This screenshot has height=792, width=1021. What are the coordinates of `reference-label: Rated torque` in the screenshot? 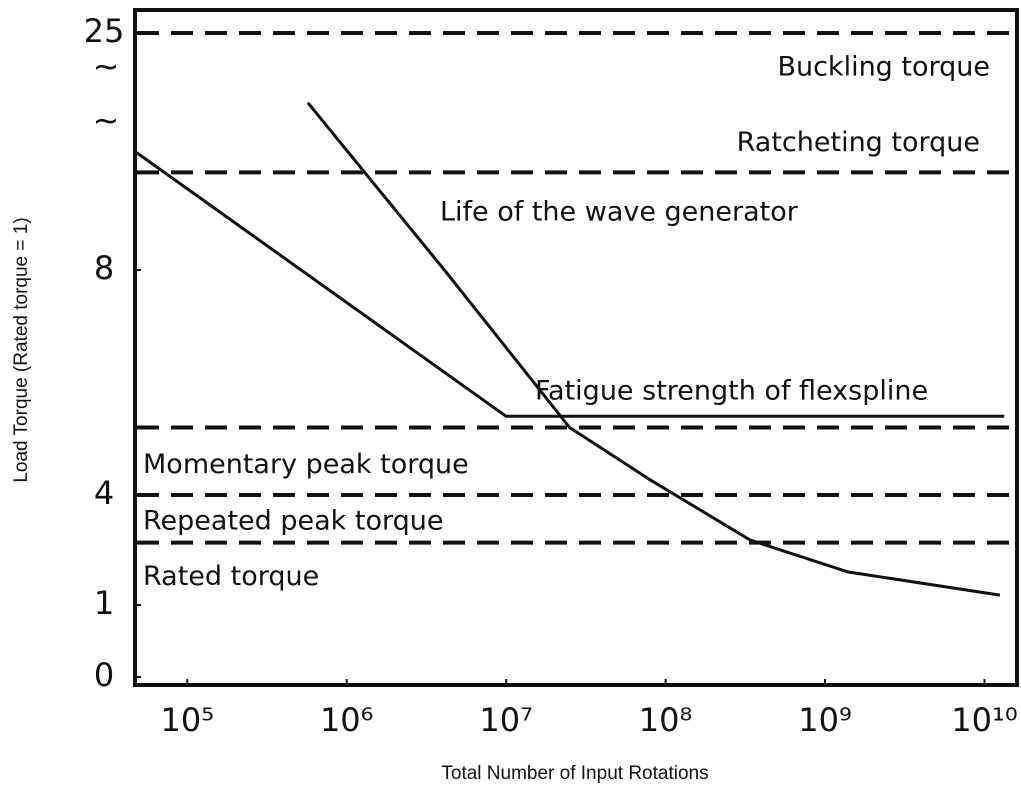 It's located at (231, 576).